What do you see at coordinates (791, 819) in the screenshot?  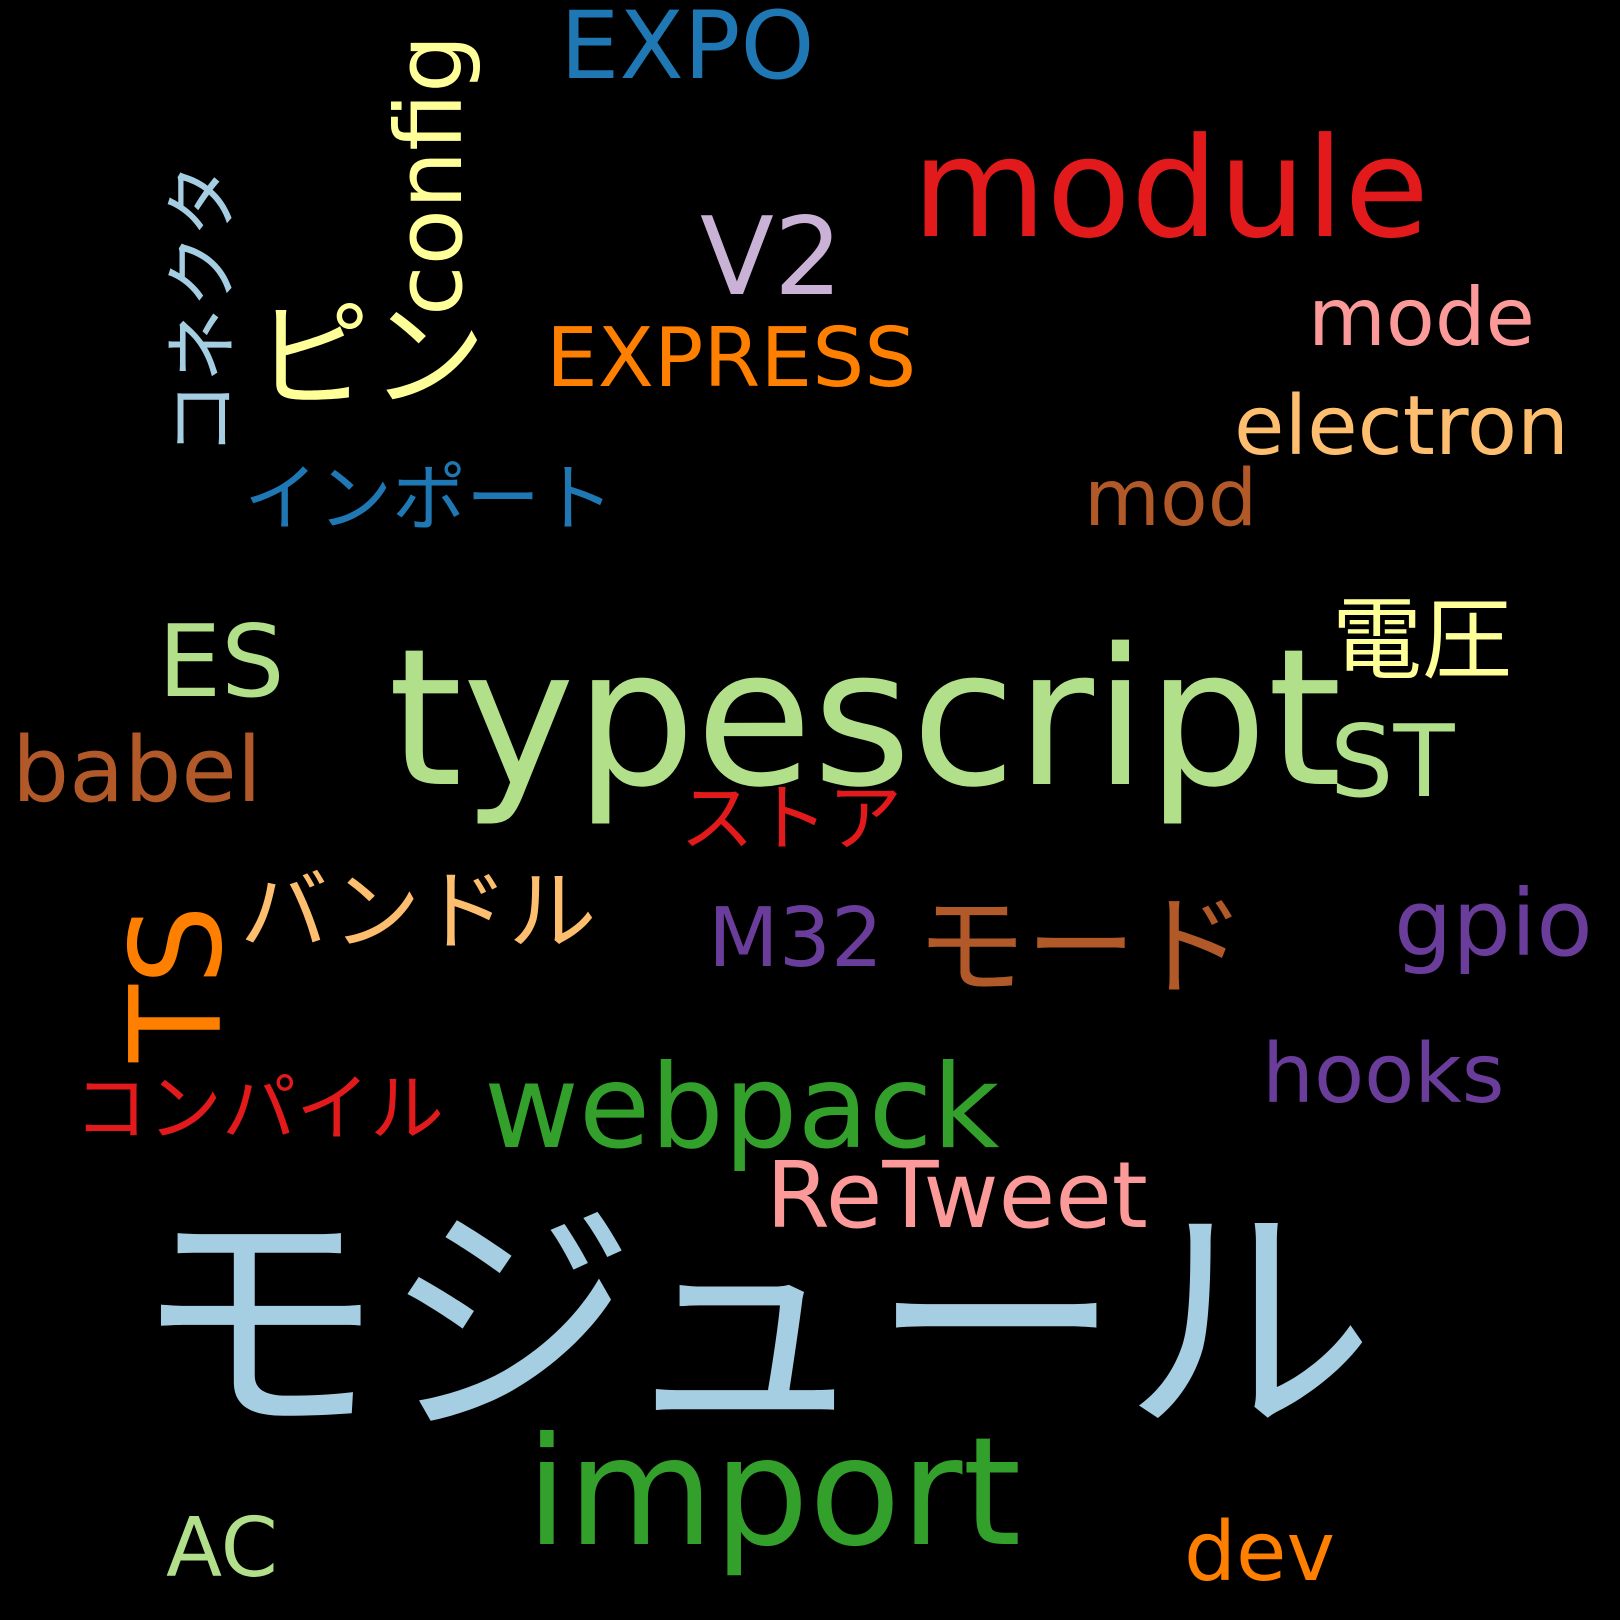 I see `word-store: ストア` at bounding box center [791, 819].